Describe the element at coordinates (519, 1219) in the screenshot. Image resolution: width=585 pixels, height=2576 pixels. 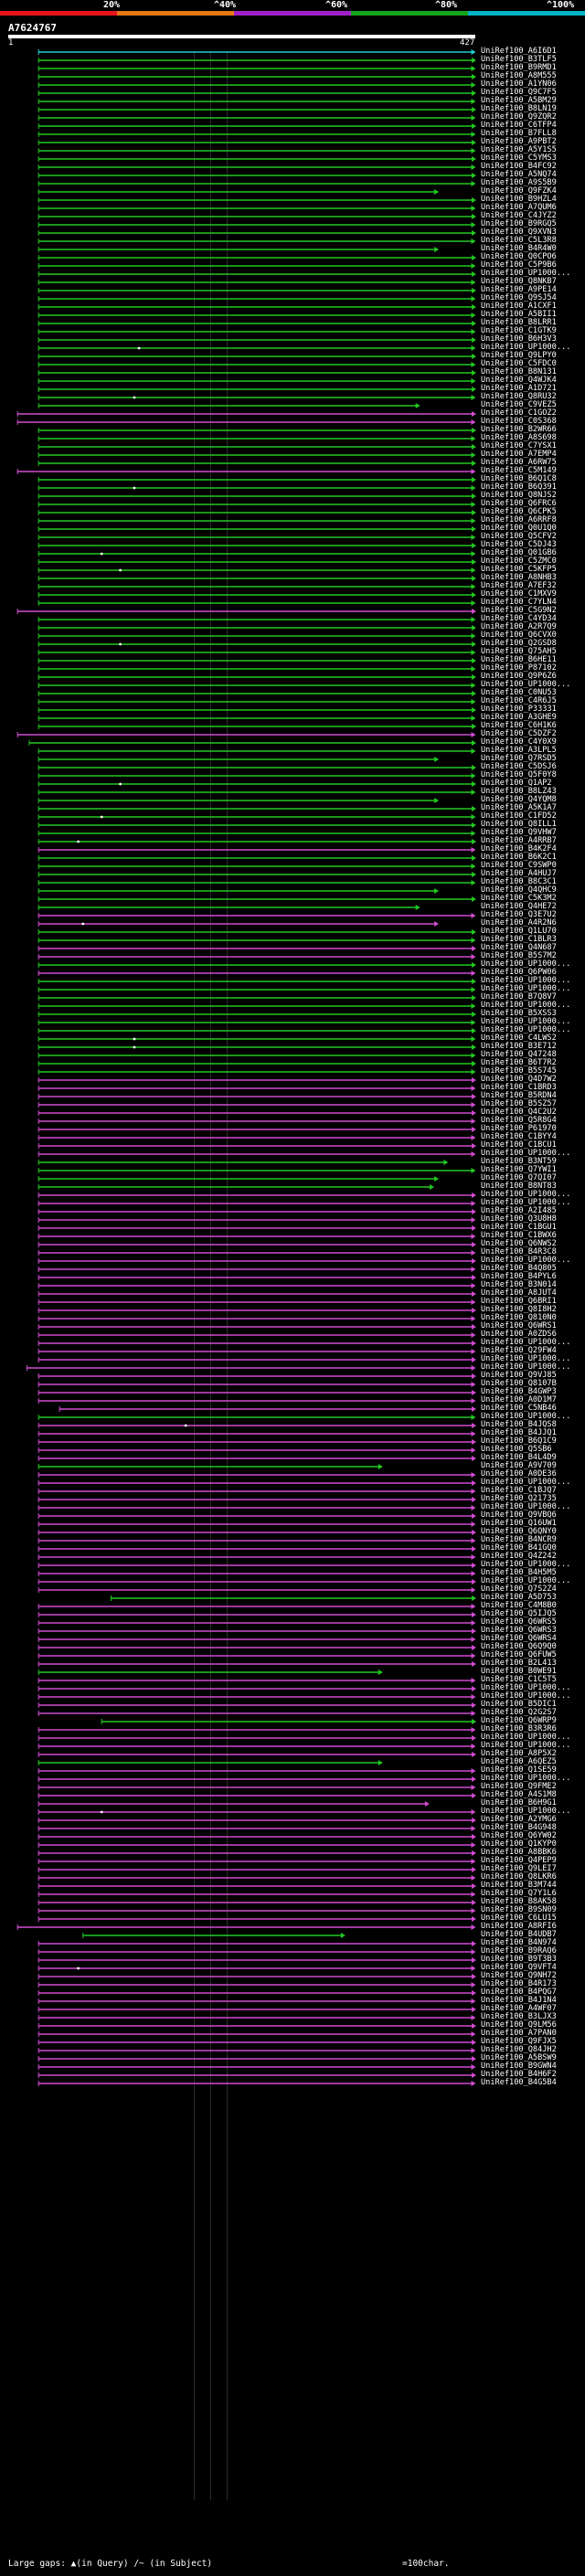
I see `hit-label: UniRef100_Q3U8H8` at that location.